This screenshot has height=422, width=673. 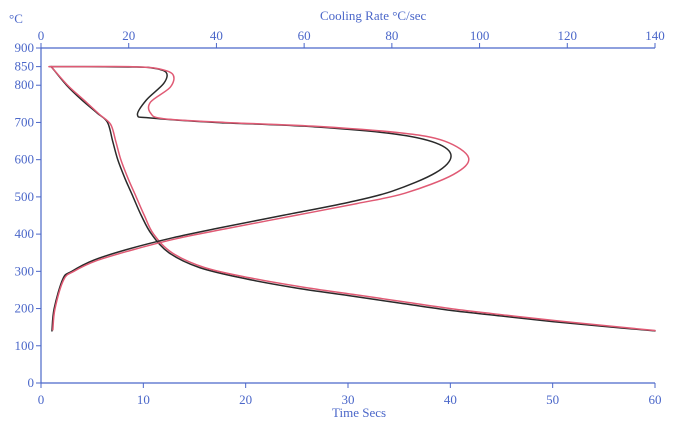 What do you see at coordinates (25, 233) in the screenshot?
I see `y-tick-label: 400` at bounding box center [25, 233].